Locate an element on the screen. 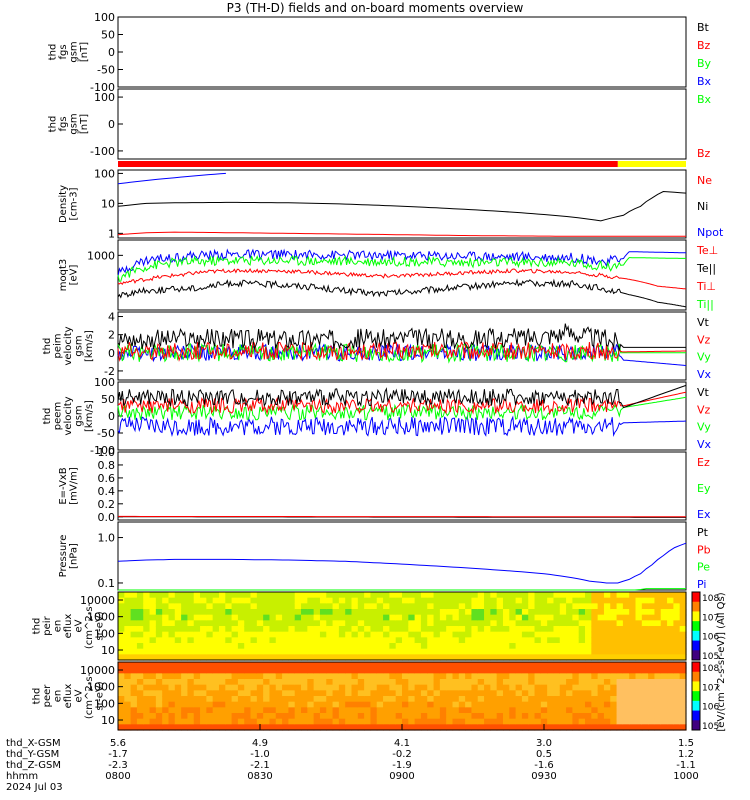 The image size is (750, 800). y-tick-label: 1000 is located at coordinates (101, 617).